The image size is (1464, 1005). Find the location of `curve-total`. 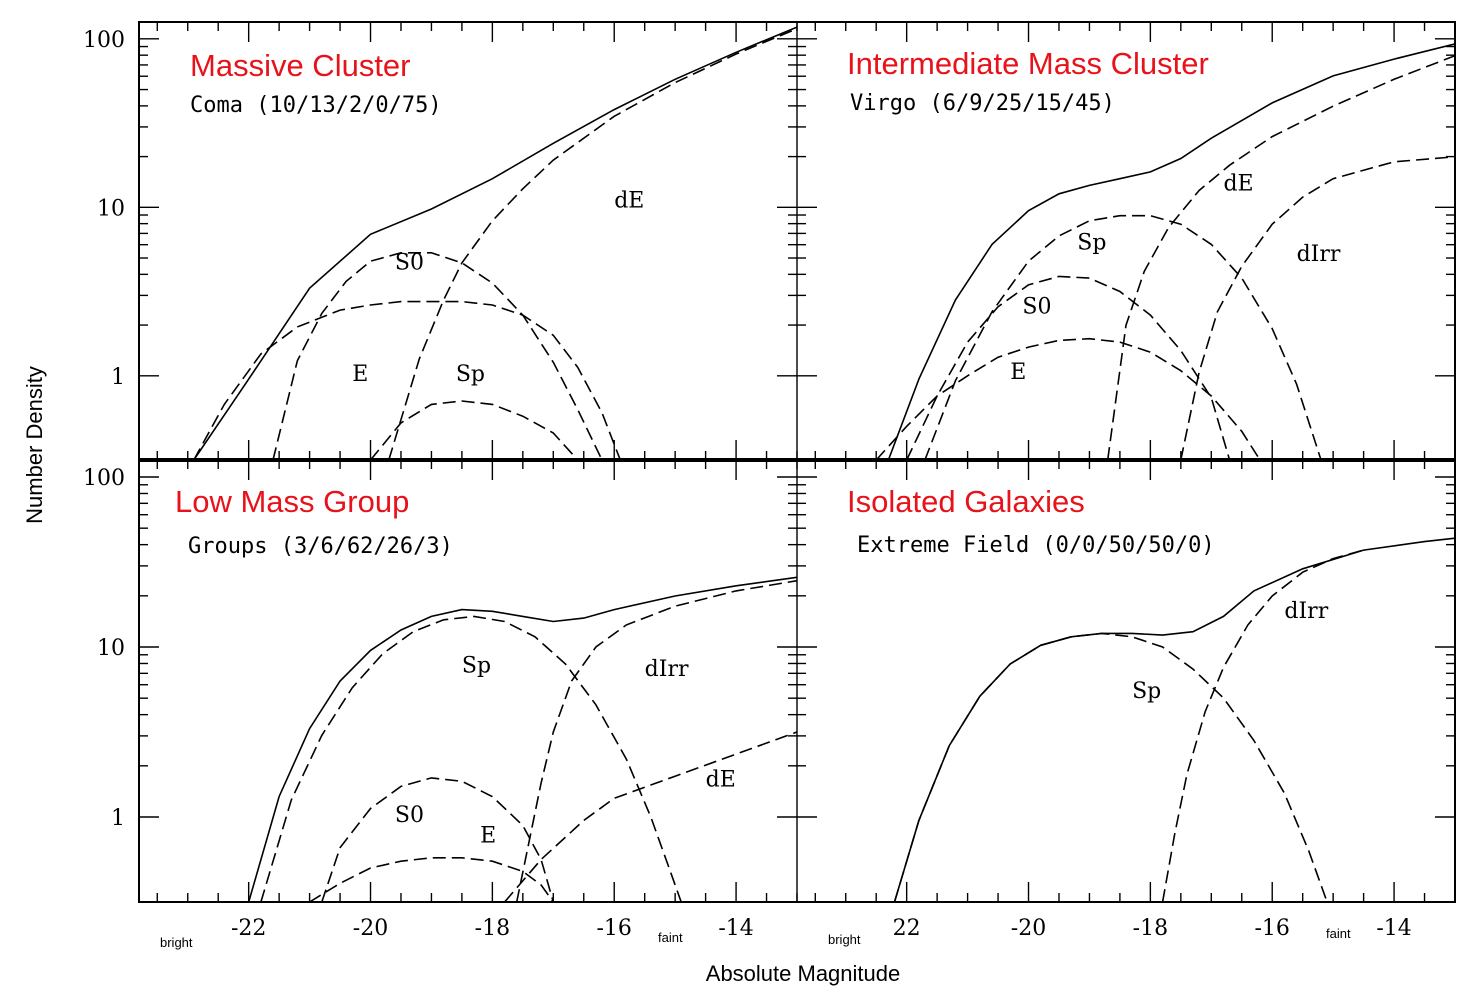

curve-total is located at coordinates (522, 739).